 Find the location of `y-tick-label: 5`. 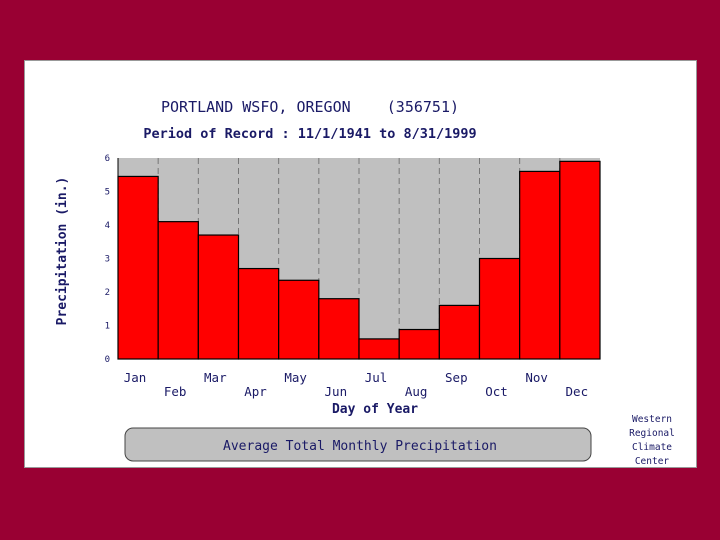

y-tick-label: 5 is located at coordinates (107, 193).